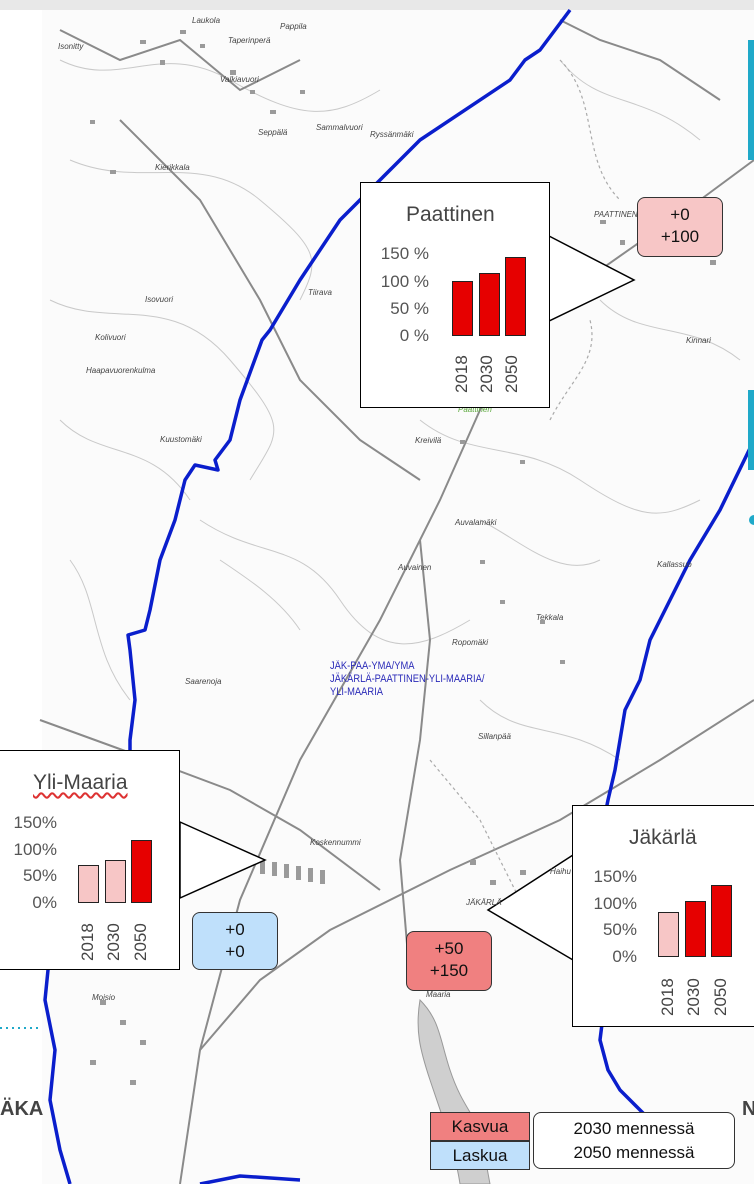 Image resolution: width=754 pixels, height=1184 pixels. What do you see at coordinates (235, 951) in the screenshot?
I see `change-2050: +0` at bounding box center [235, 951].